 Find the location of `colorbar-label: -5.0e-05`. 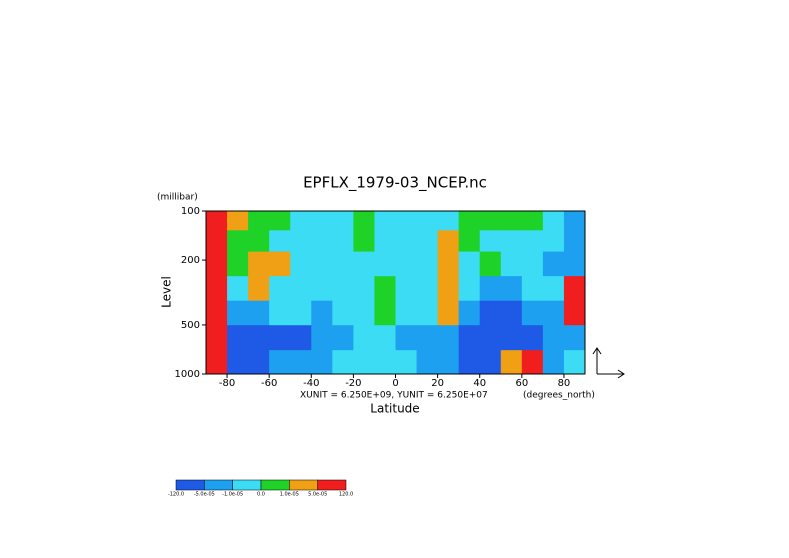

colorbar-label: -5.0e-05 is located at coordinates (204, 495).